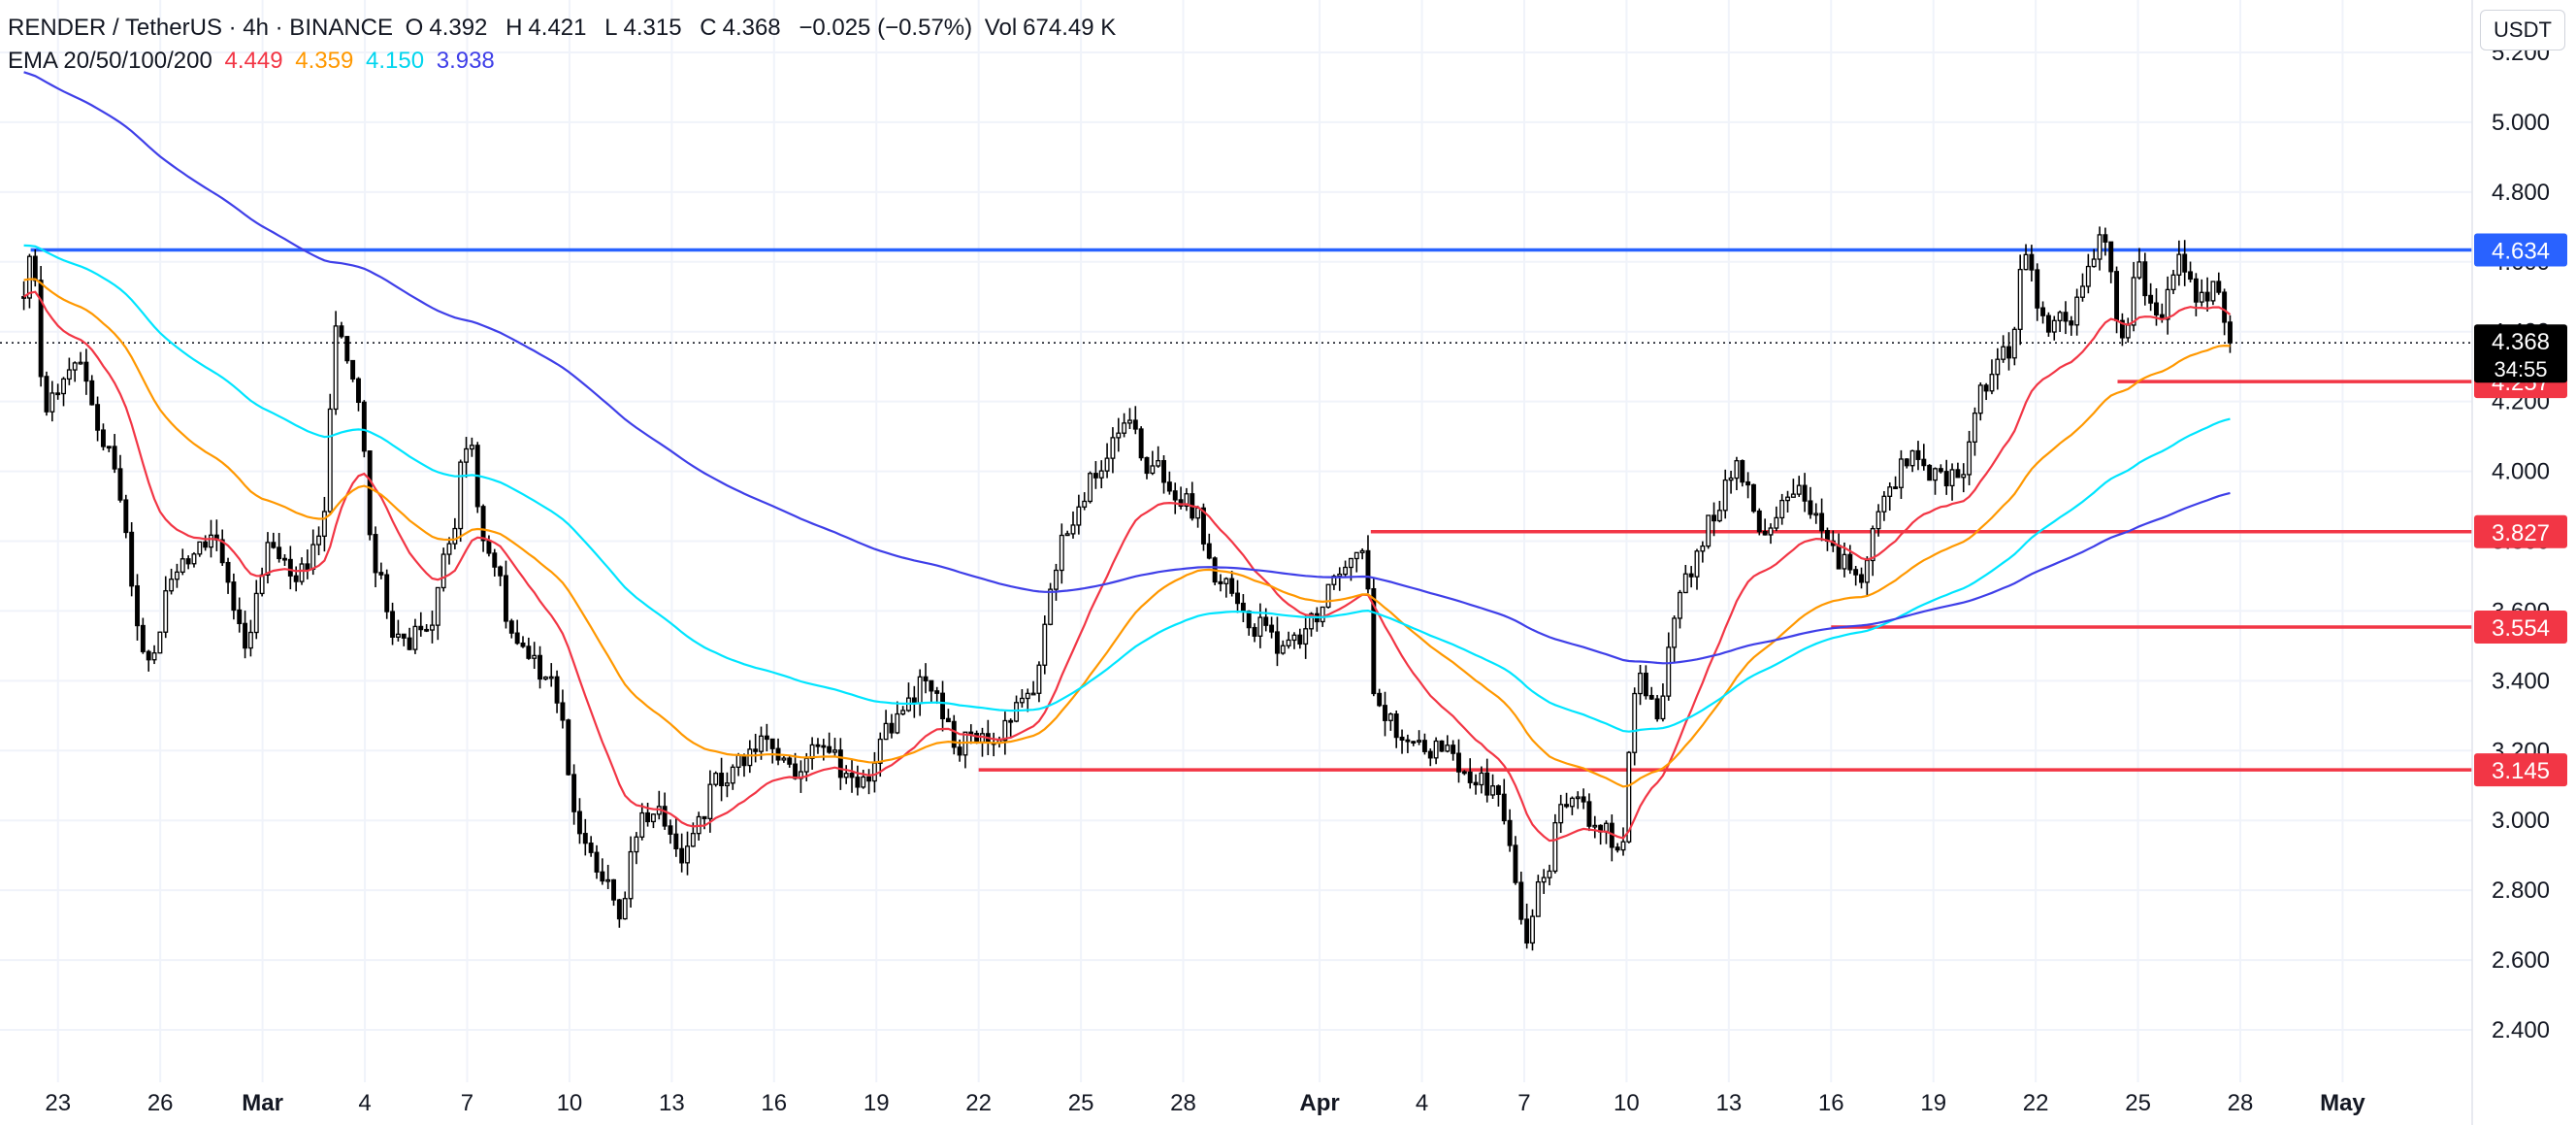 The image size is (2576, 1125). I want to click on level-tag-4.634, so click(2521, 250).